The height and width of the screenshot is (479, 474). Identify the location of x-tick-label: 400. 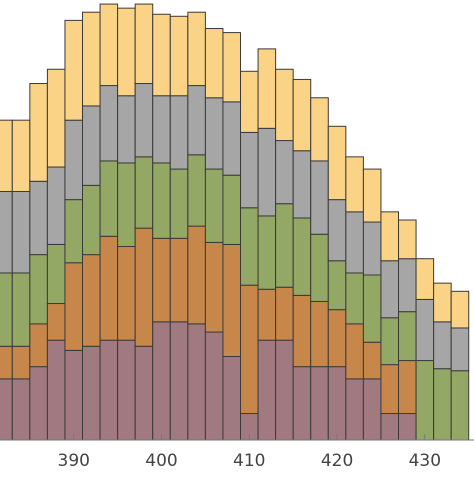
(161, 461).